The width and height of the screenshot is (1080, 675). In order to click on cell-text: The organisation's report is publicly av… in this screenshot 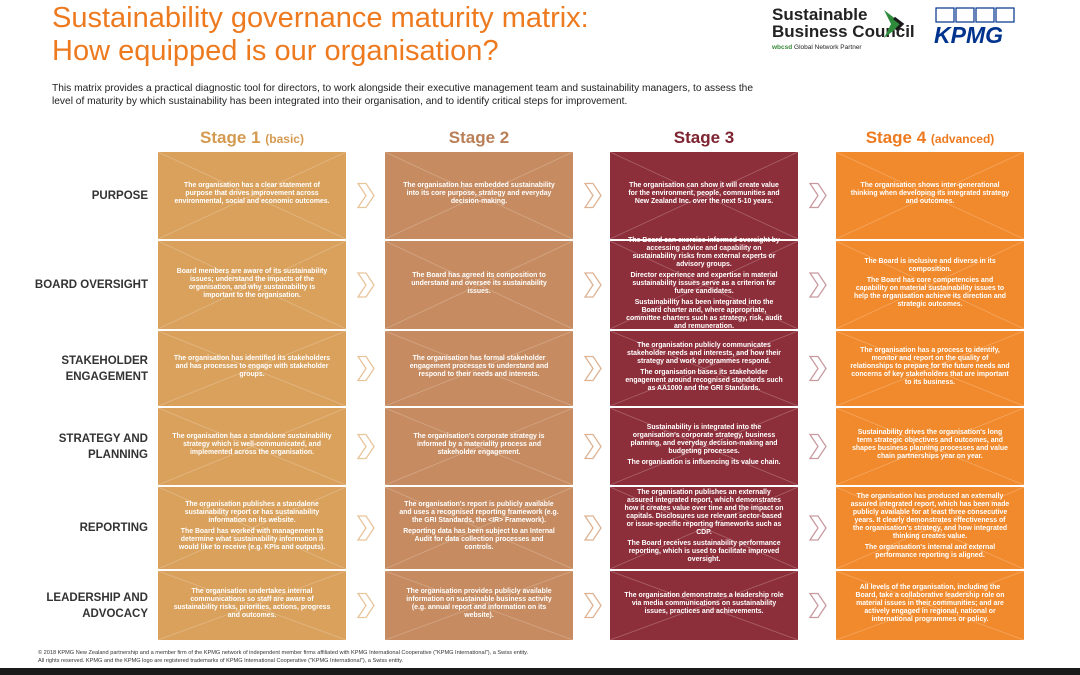, I will do `click(479, 512)`.